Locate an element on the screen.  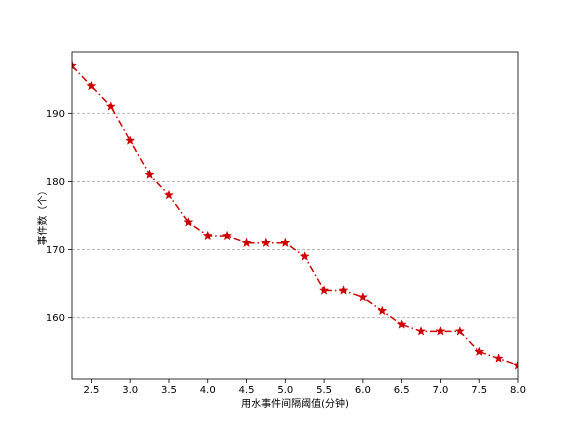
x-tick-label: 5.0 is located at coordinates (285, 390).